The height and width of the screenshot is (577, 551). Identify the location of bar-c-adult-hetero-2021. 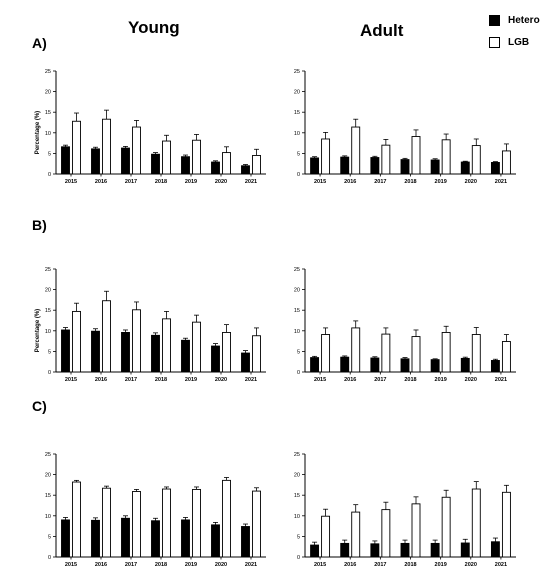
(495, 549).